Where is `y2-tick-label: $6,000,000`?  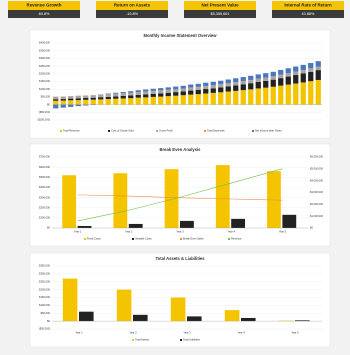 y2-tick-label: $6,000,000 is located at coordinates (317, 157).